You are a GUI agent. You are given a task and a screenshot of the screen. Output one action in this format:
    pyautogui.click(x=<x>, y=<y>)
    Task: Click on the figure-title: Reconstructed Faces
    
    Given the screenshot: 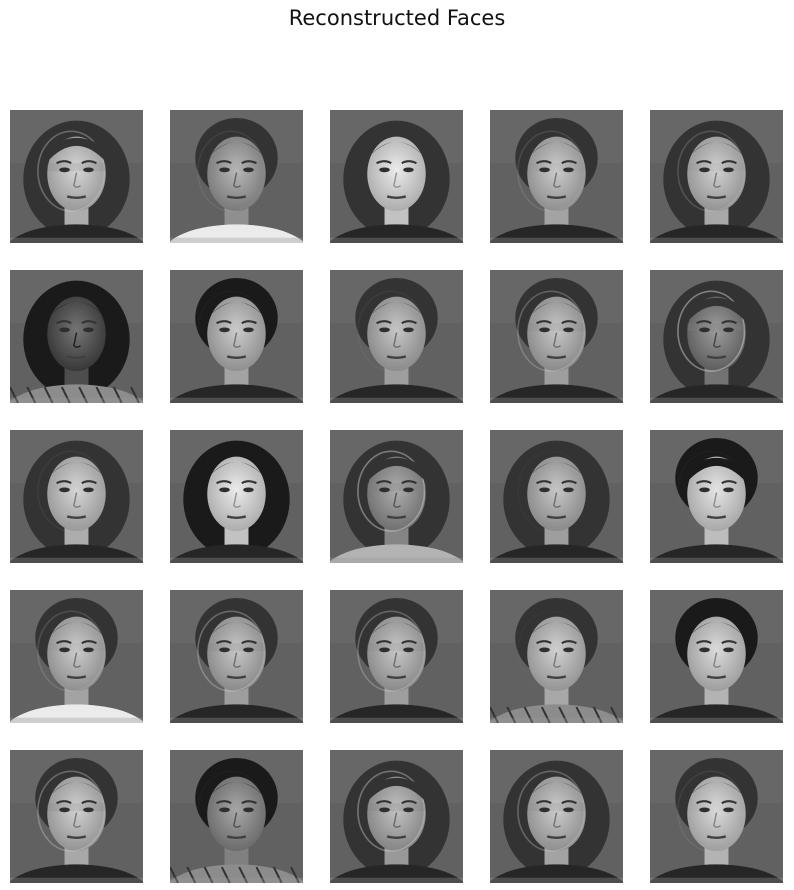 What is the action you would take?
    pyautogui.click(x=397, y=18)
    